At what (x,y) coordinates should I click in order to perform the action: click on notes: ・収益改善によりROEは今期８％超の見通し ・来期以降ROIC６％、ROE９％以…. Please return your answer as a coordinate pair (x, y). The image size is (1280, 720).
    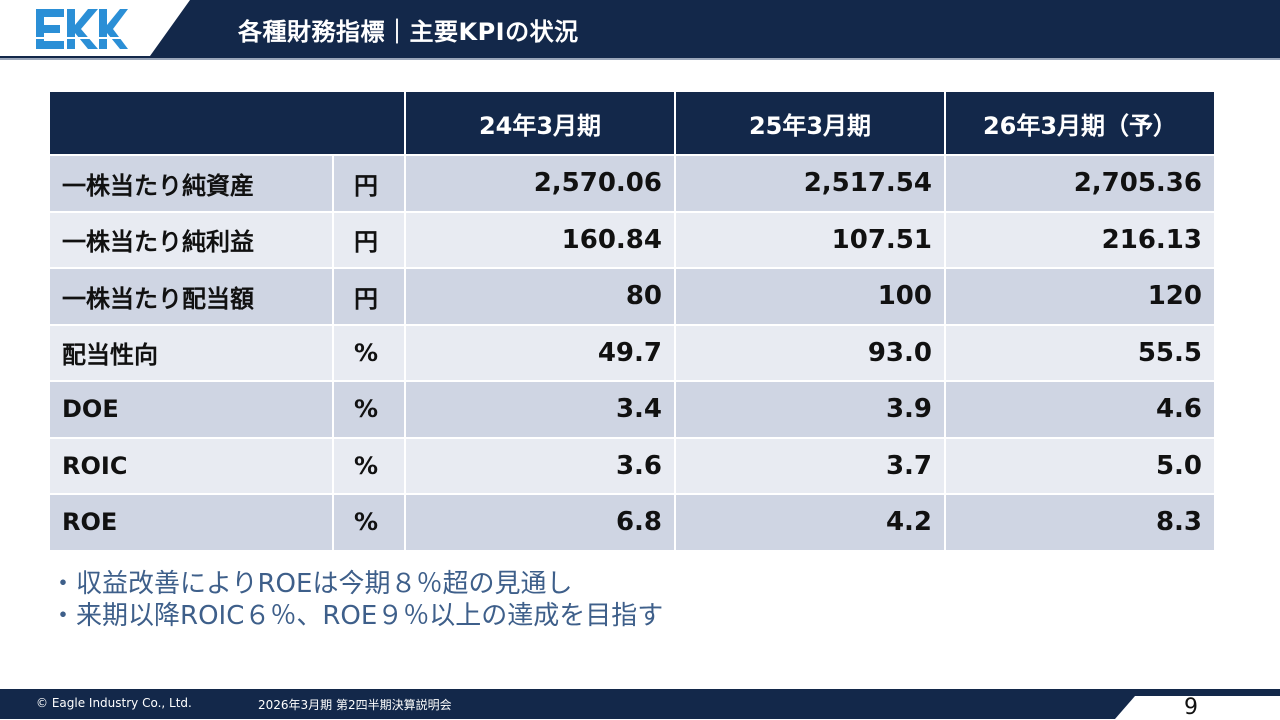
    Looking at the image, I should click on (356, 600).